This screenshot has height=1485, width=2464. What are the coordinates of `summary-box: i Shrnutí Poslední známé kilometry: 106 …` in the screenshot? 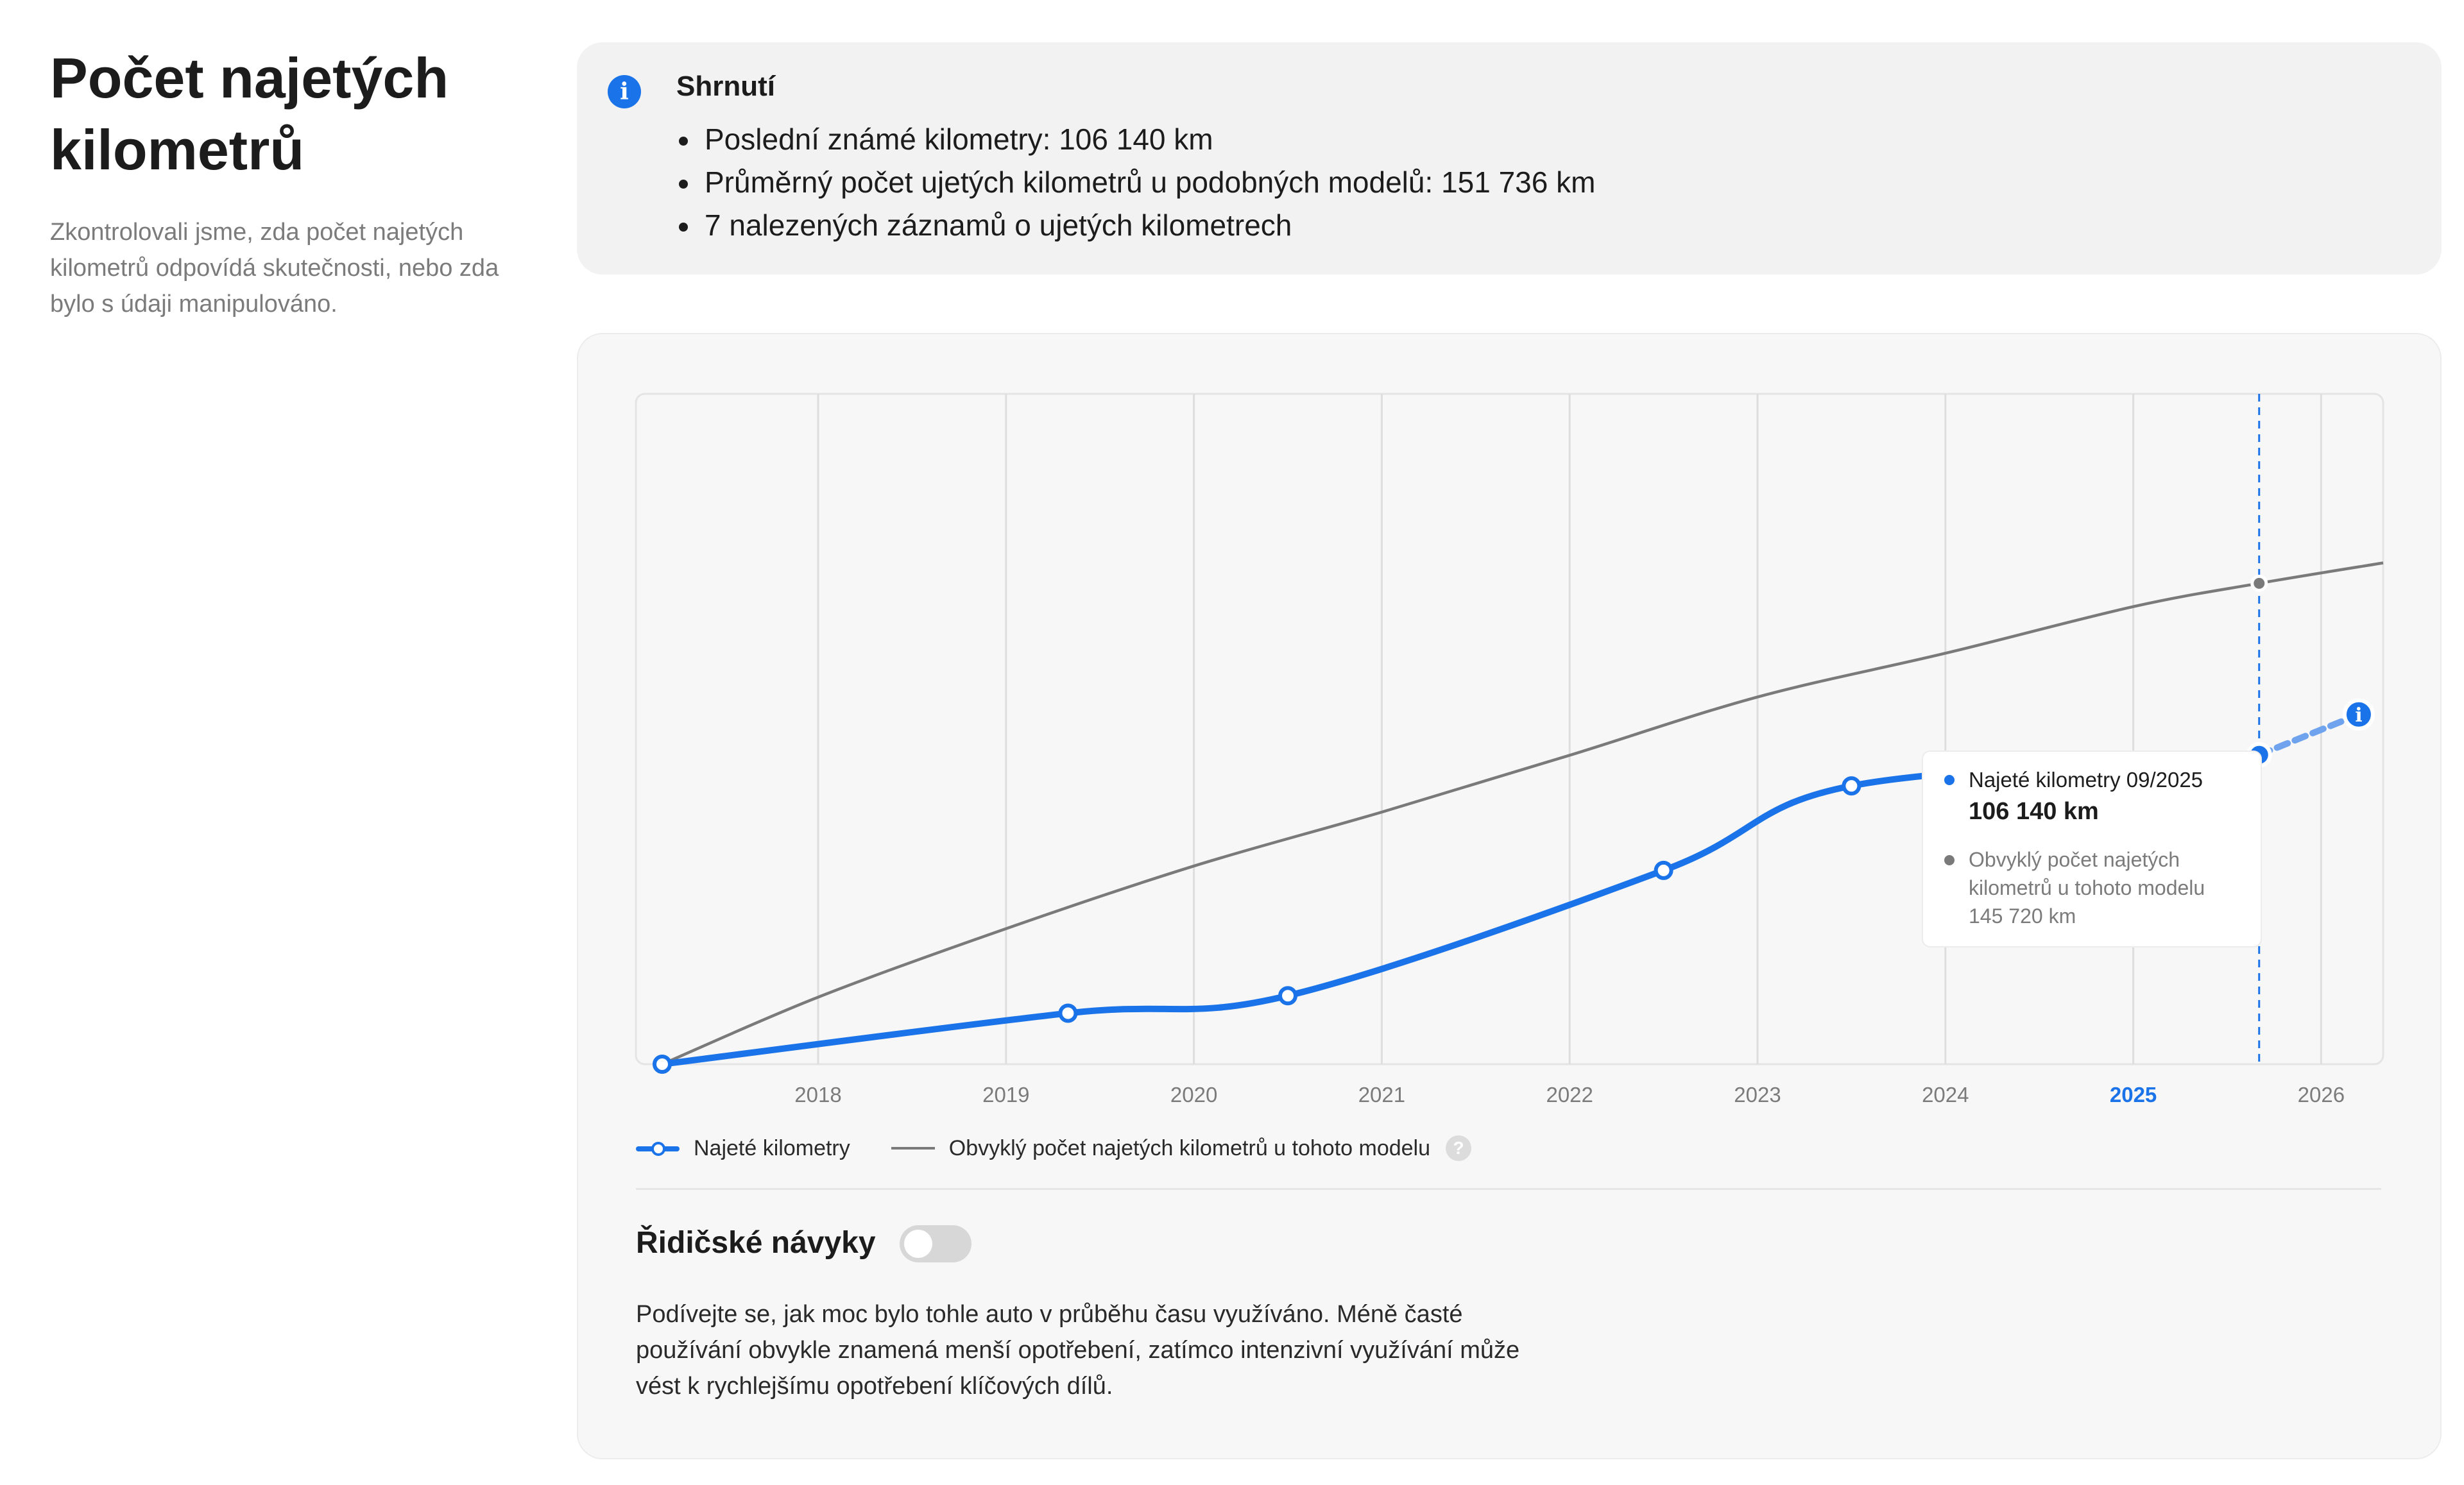 It's located at (1510, 158).